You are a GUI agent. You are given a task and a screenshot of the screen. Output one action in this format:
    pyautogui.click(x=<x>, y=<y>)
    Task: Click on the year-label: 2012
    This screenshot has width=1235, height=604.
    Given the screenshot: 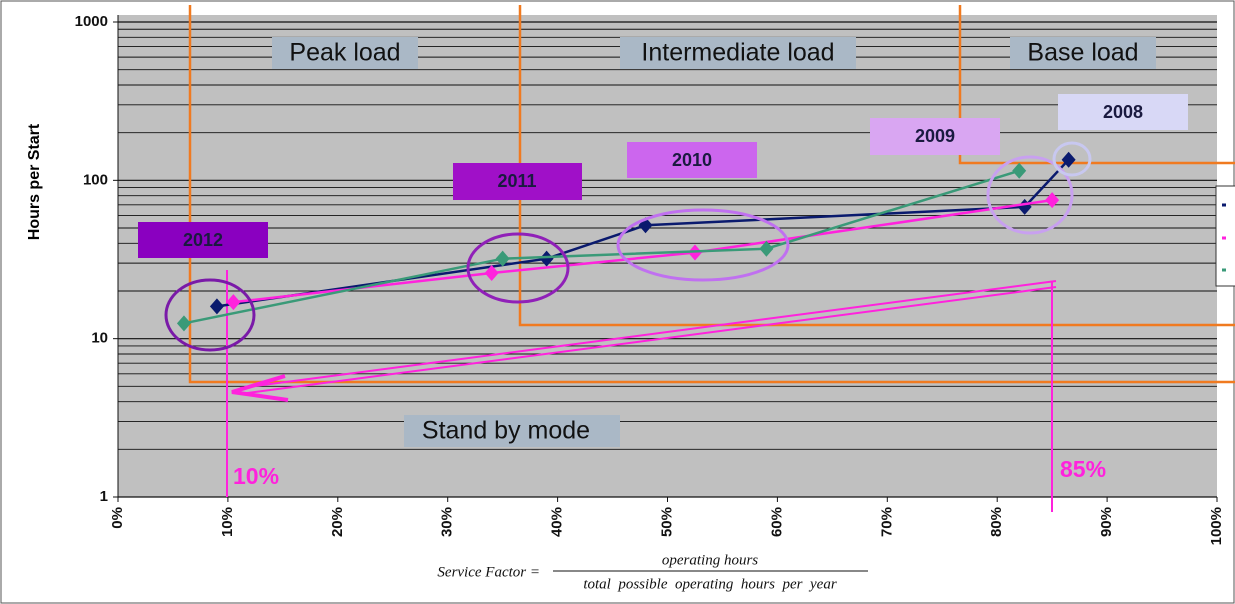 What is the action you would take?
    pyautogui.click(x=203, y=240)
    